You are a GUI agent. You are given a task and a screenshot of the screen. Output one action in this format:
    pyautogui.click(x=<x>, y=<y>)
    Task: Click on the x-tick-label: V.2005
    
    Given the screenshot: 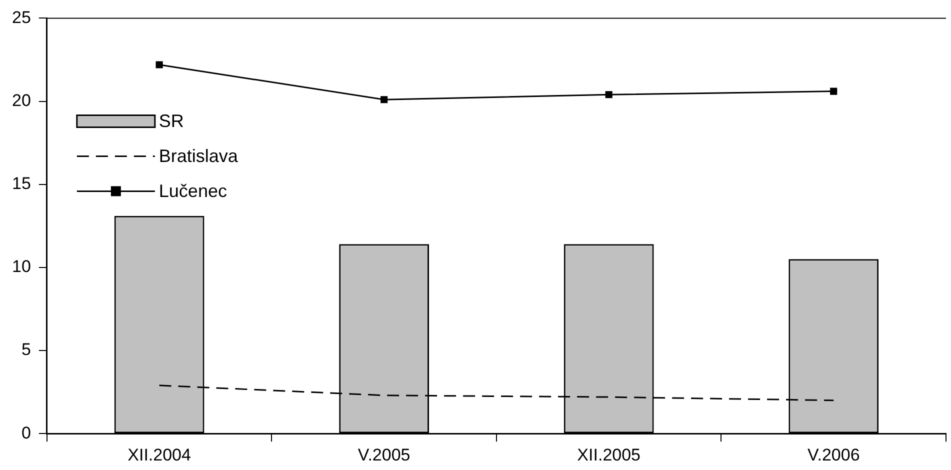 What is the action you would take?
    pyautogui.click(x=384, y=454)
    